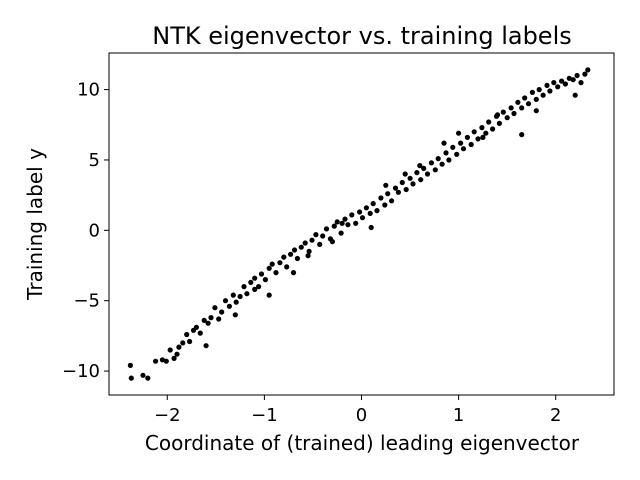  What do you see at coordinates (362, 36) in the screenshot?
I see `chart-title: NTK eigenvector vs. training labels` at bounding box center [362, 36].